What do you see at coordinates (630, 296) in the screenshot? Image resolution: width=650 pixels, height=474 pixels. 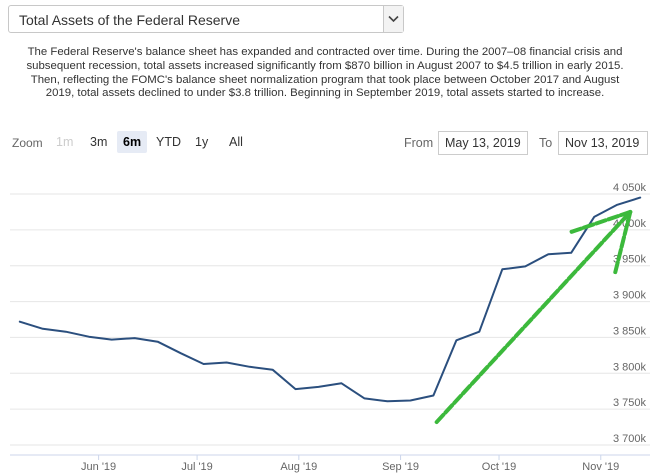 I see `y-tick-label: 3 900k` at bounding box center [630, 296].